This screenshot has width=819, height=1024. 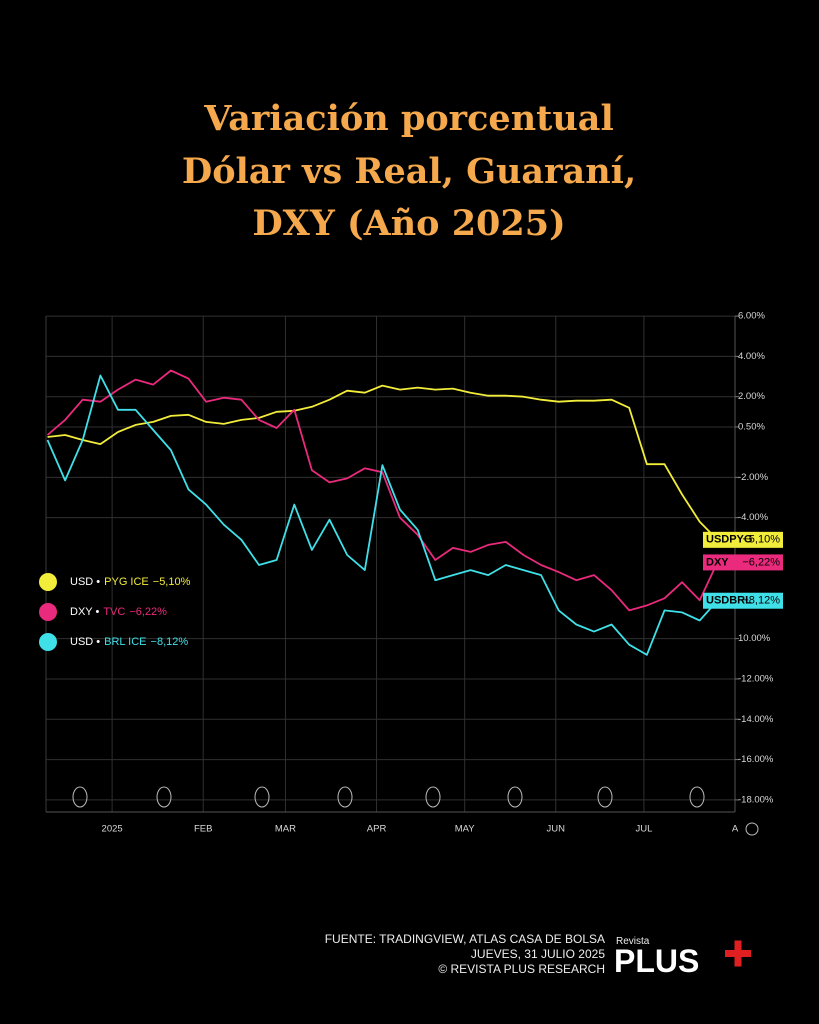 I want to click on legend-value: −6,22%, so click(x=148, y=612).